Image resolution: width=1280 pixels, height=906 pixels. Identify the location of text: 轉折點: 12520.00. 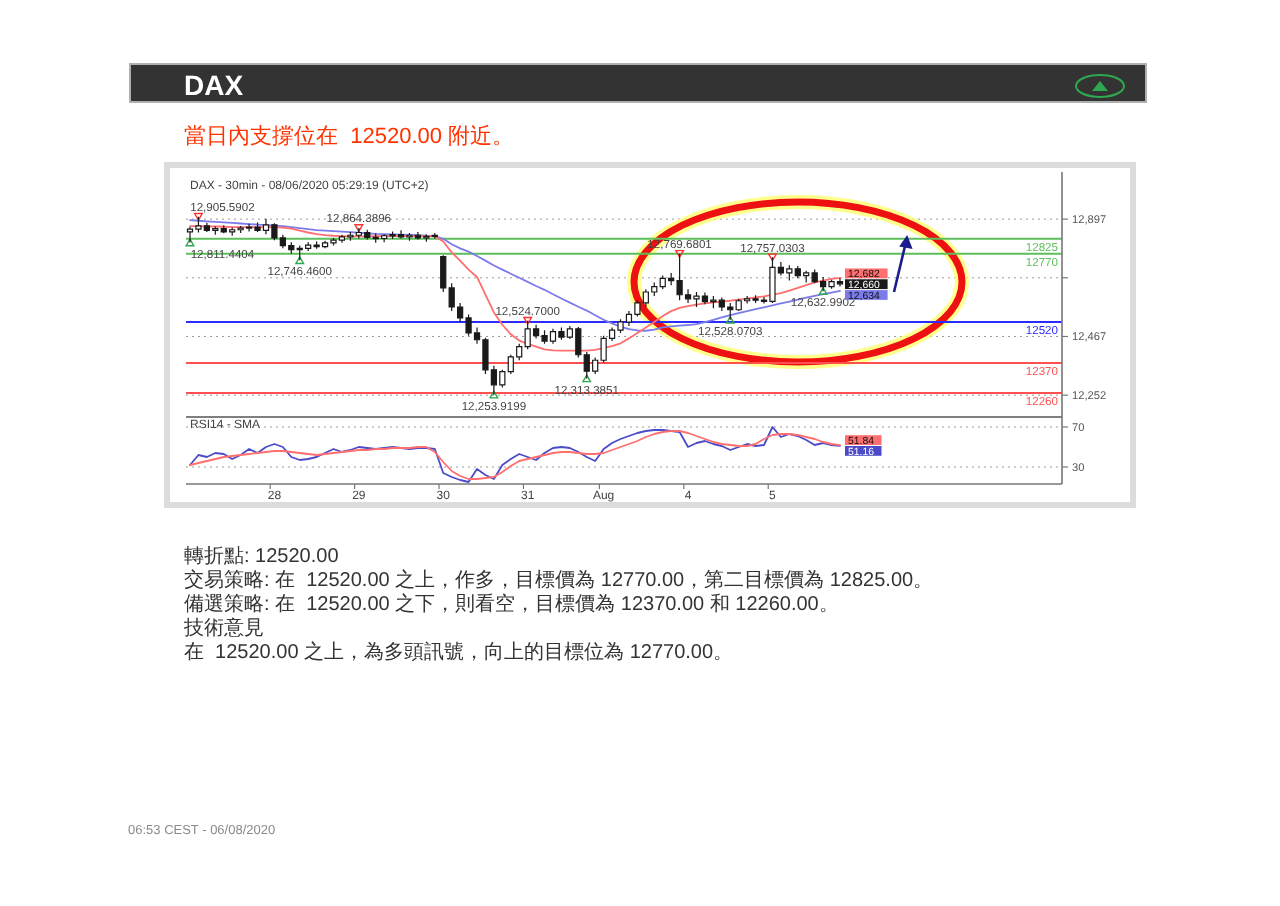
(262, 556).